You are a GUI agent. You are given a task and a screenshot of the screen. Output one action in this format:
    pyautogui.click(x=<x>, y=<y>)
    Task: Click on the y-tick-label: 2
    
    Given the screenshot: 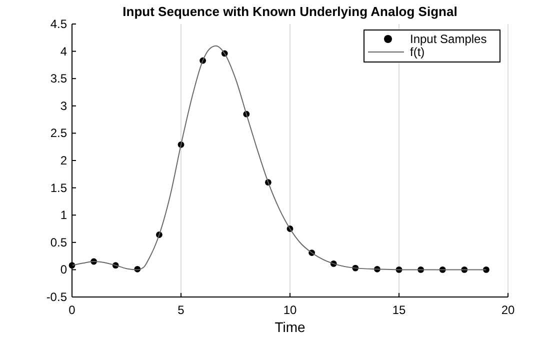 What is the action you would take?
    pyautogui.click(x=64, y=161)
    